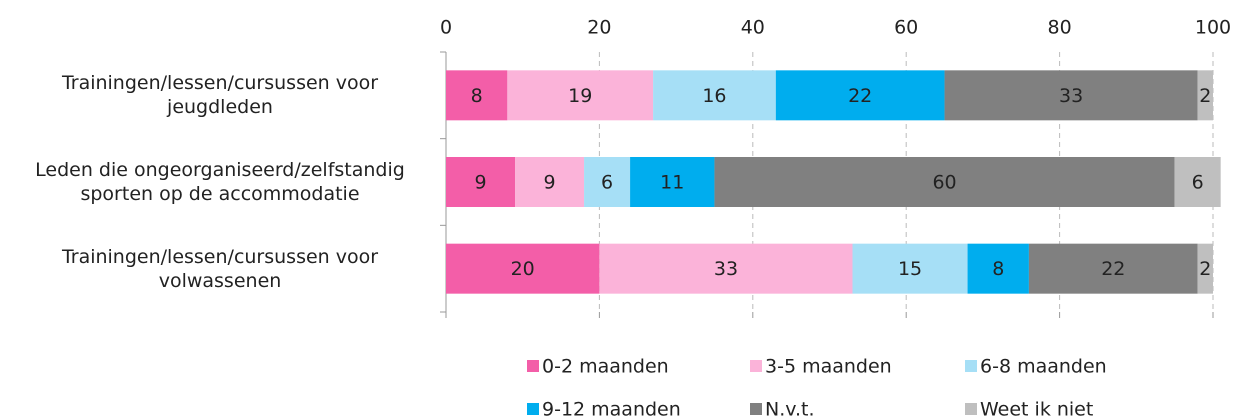  Describe the element at coordinates (753, 28) in the screenshot. I see `x-tick-label: 40` at that location.